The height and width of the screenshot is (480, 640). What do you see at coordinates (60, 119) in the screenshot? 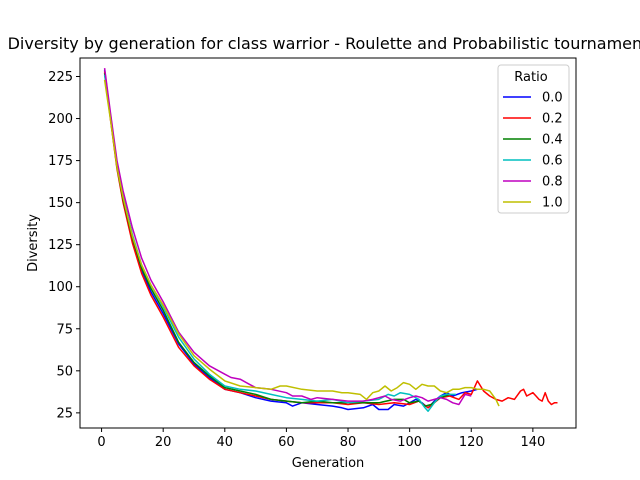
I see `y-tick-label: 200` at bounding box center [60, 119].